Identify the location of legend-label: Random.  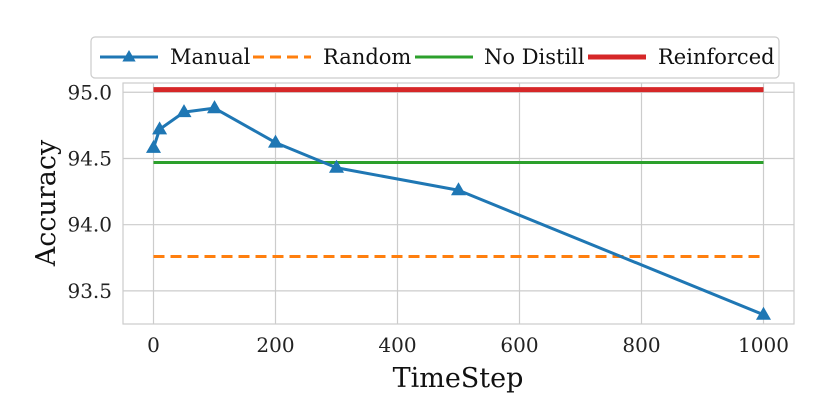
(367, 57).